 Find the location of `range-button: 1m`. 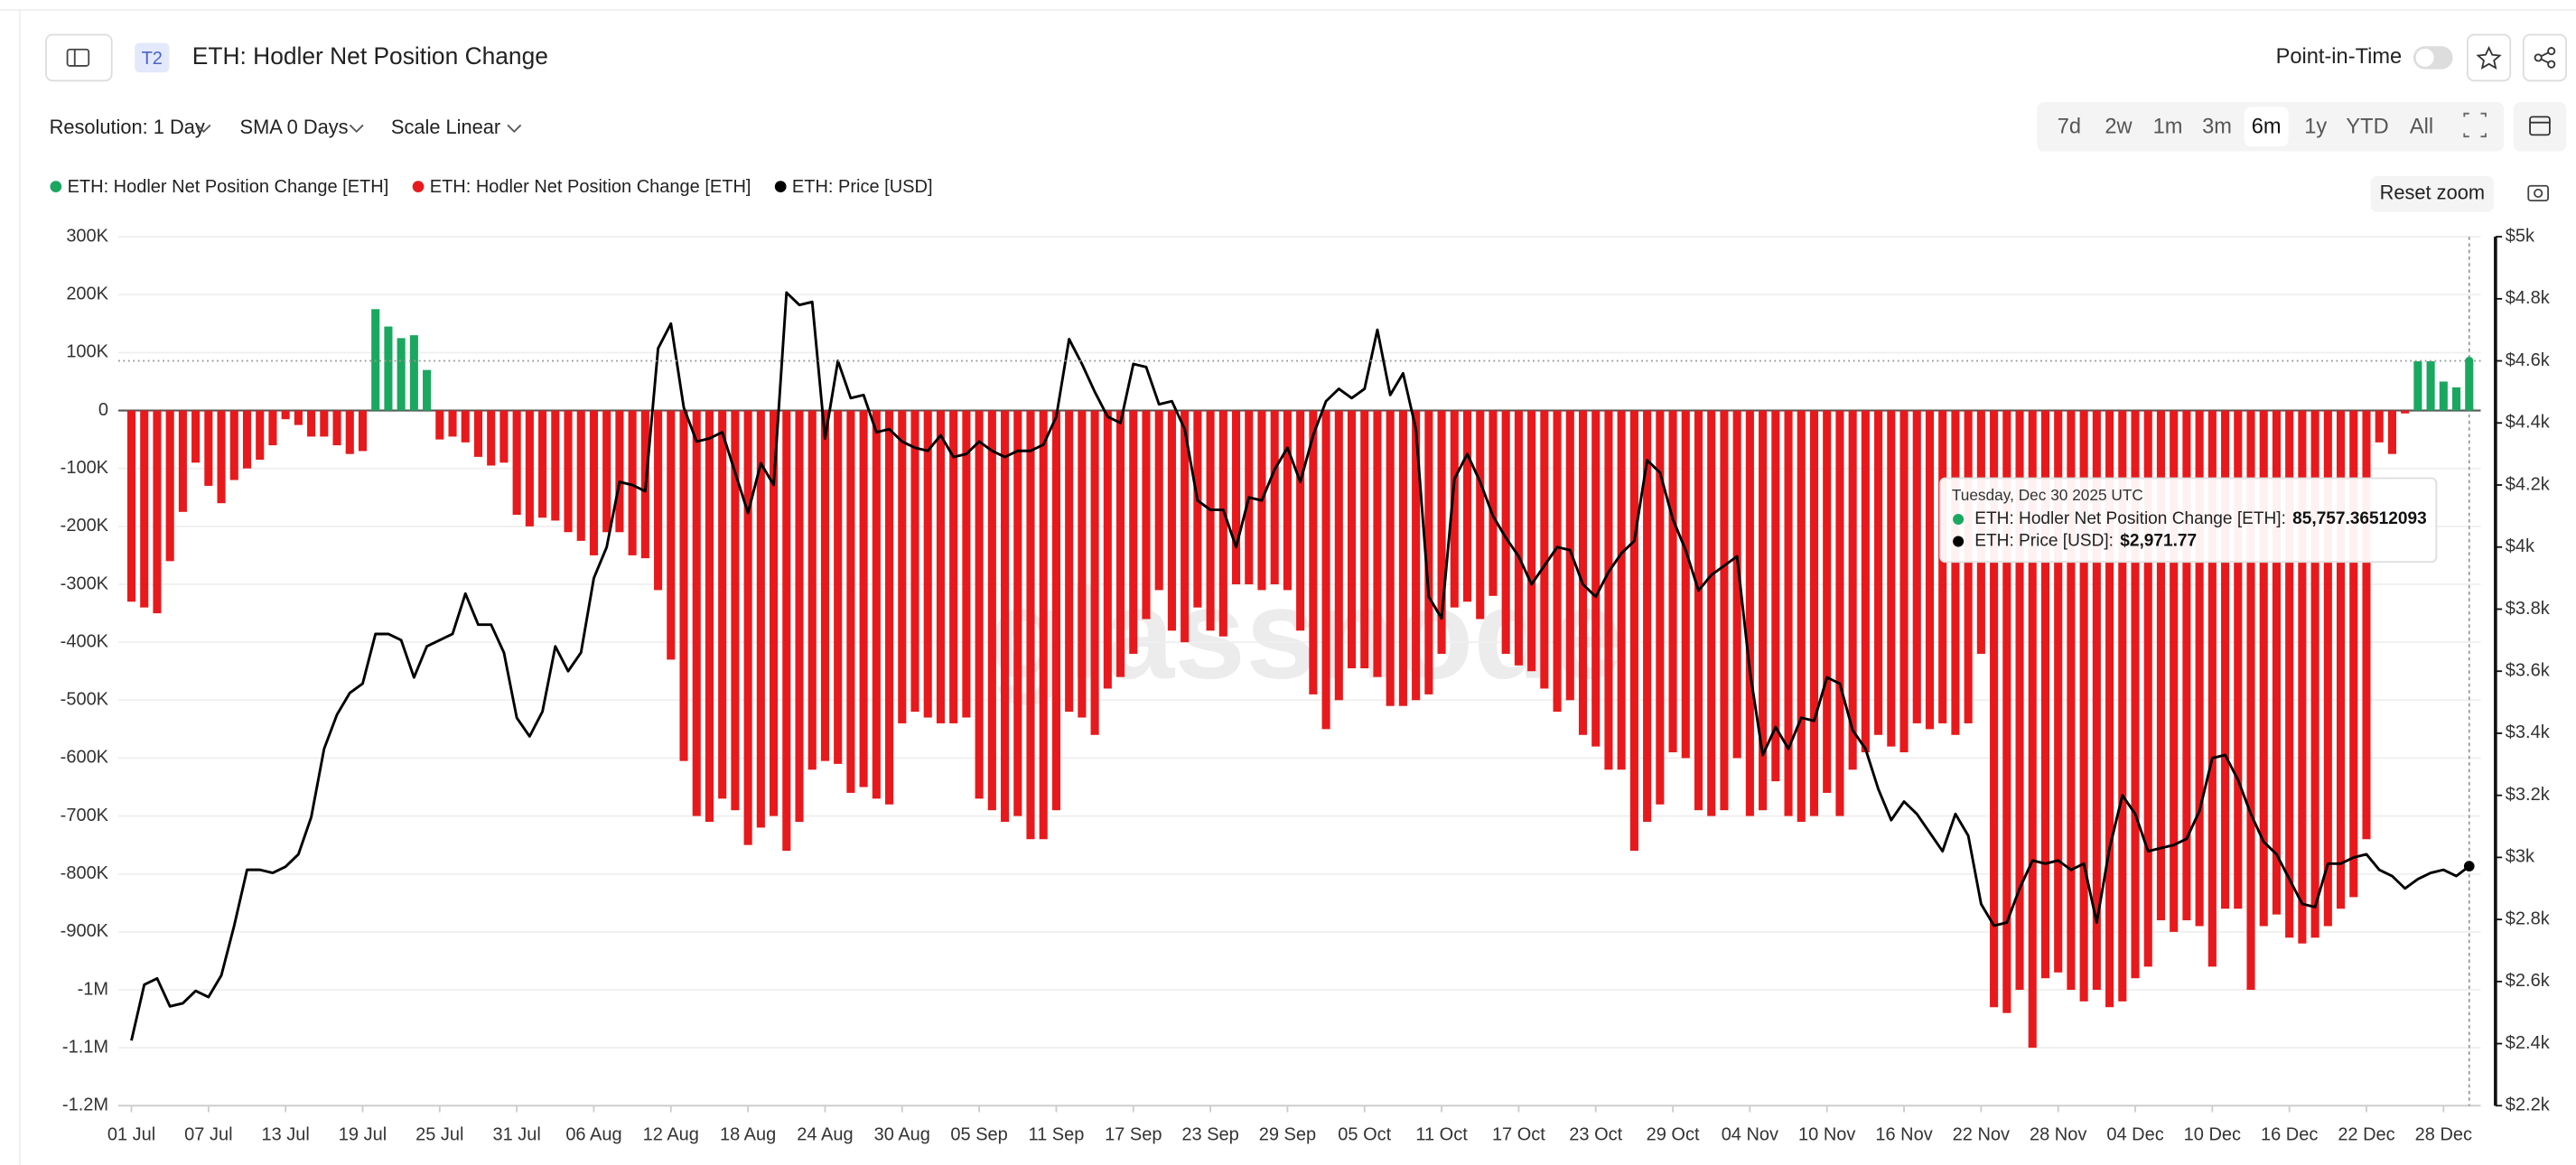

range-button: 1m is located at coordinates (2168, 126).